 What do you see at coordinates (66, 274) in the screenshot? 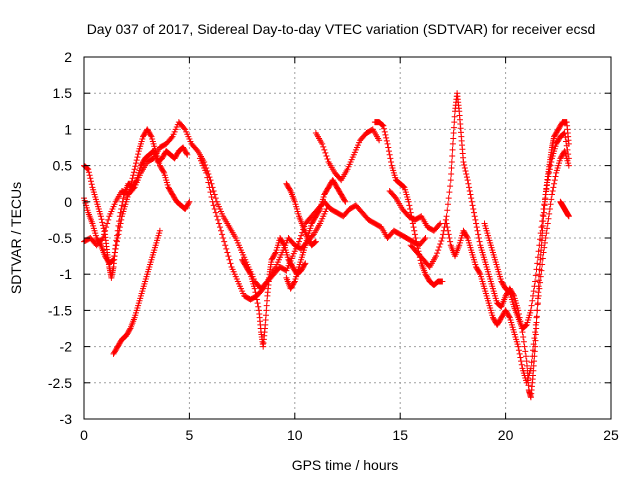
I see `y-tick-label: -1` at bounding box center [66, 274].